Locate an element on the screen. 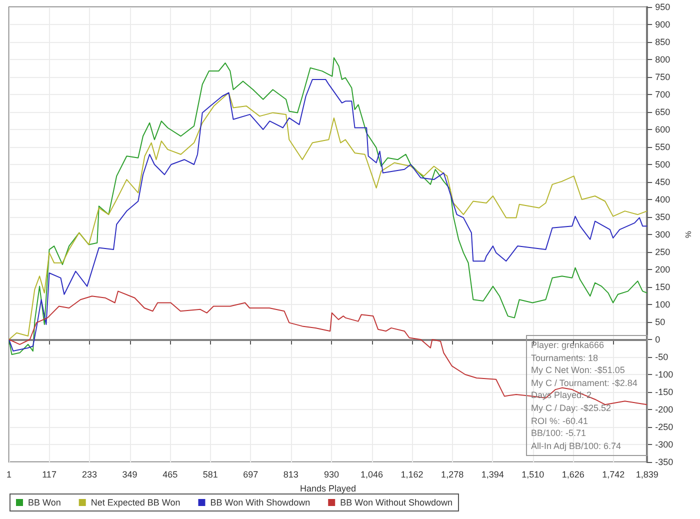 This screenshot has width=700, height=519. x-tick-label: 233 is located at coordinates (90, 475).